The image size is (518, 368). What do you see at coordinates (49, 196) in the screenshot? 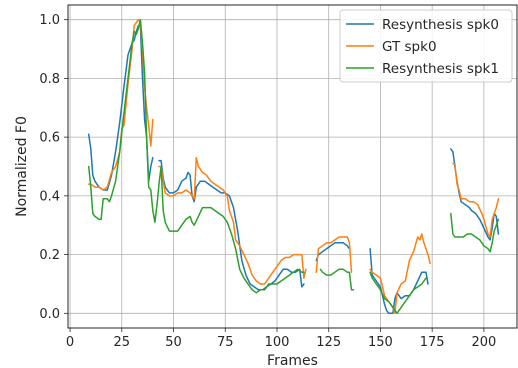
I see `y-tick-label: 0.4` at bounding box center [49, 196].